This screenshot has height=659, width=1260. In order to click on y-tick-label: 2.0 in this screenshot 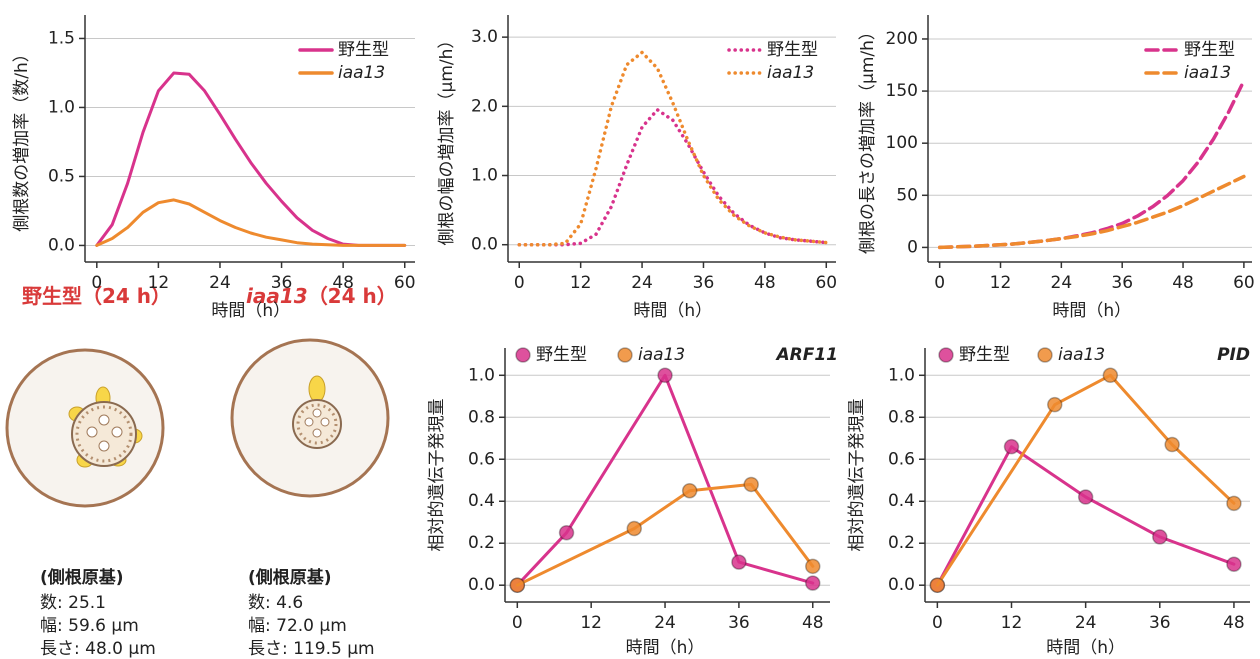, I will do `click(484, 106)`.